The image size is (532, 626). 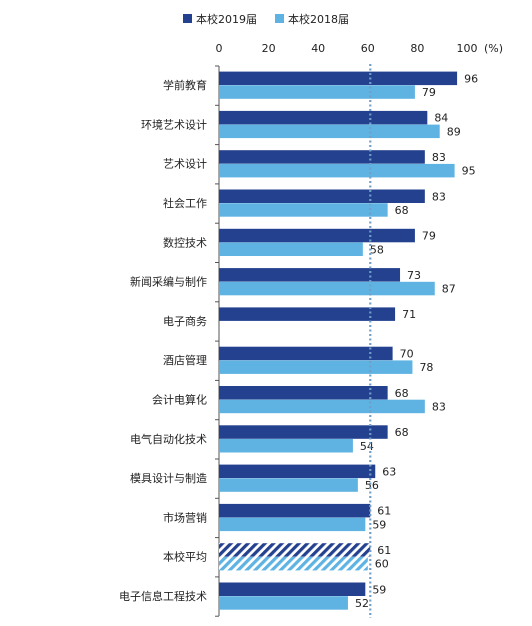 What do you see at coordinates (185, 242) in the screenshot?
I see `category-label: 数控技术` at bounding box center [185, 242].